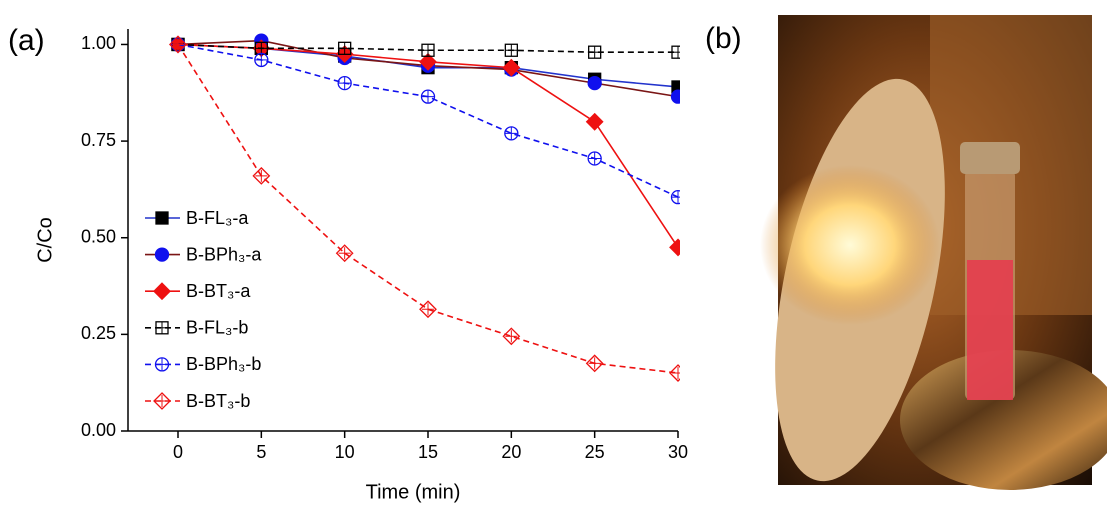  Describe the element at coordinates (178, 452) in the screenshot. I see `x-tick-label: 0` at that location.